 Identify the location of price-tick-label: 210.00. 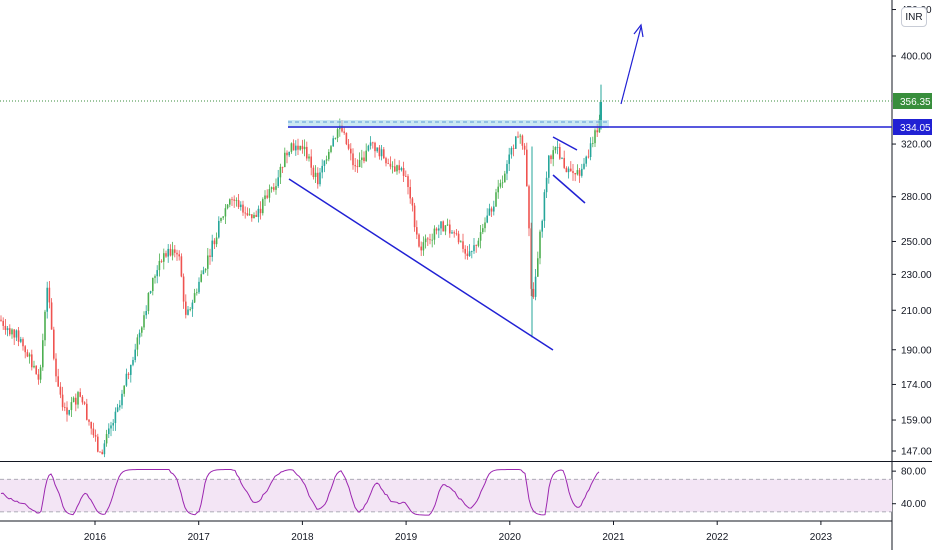
(916, 311).